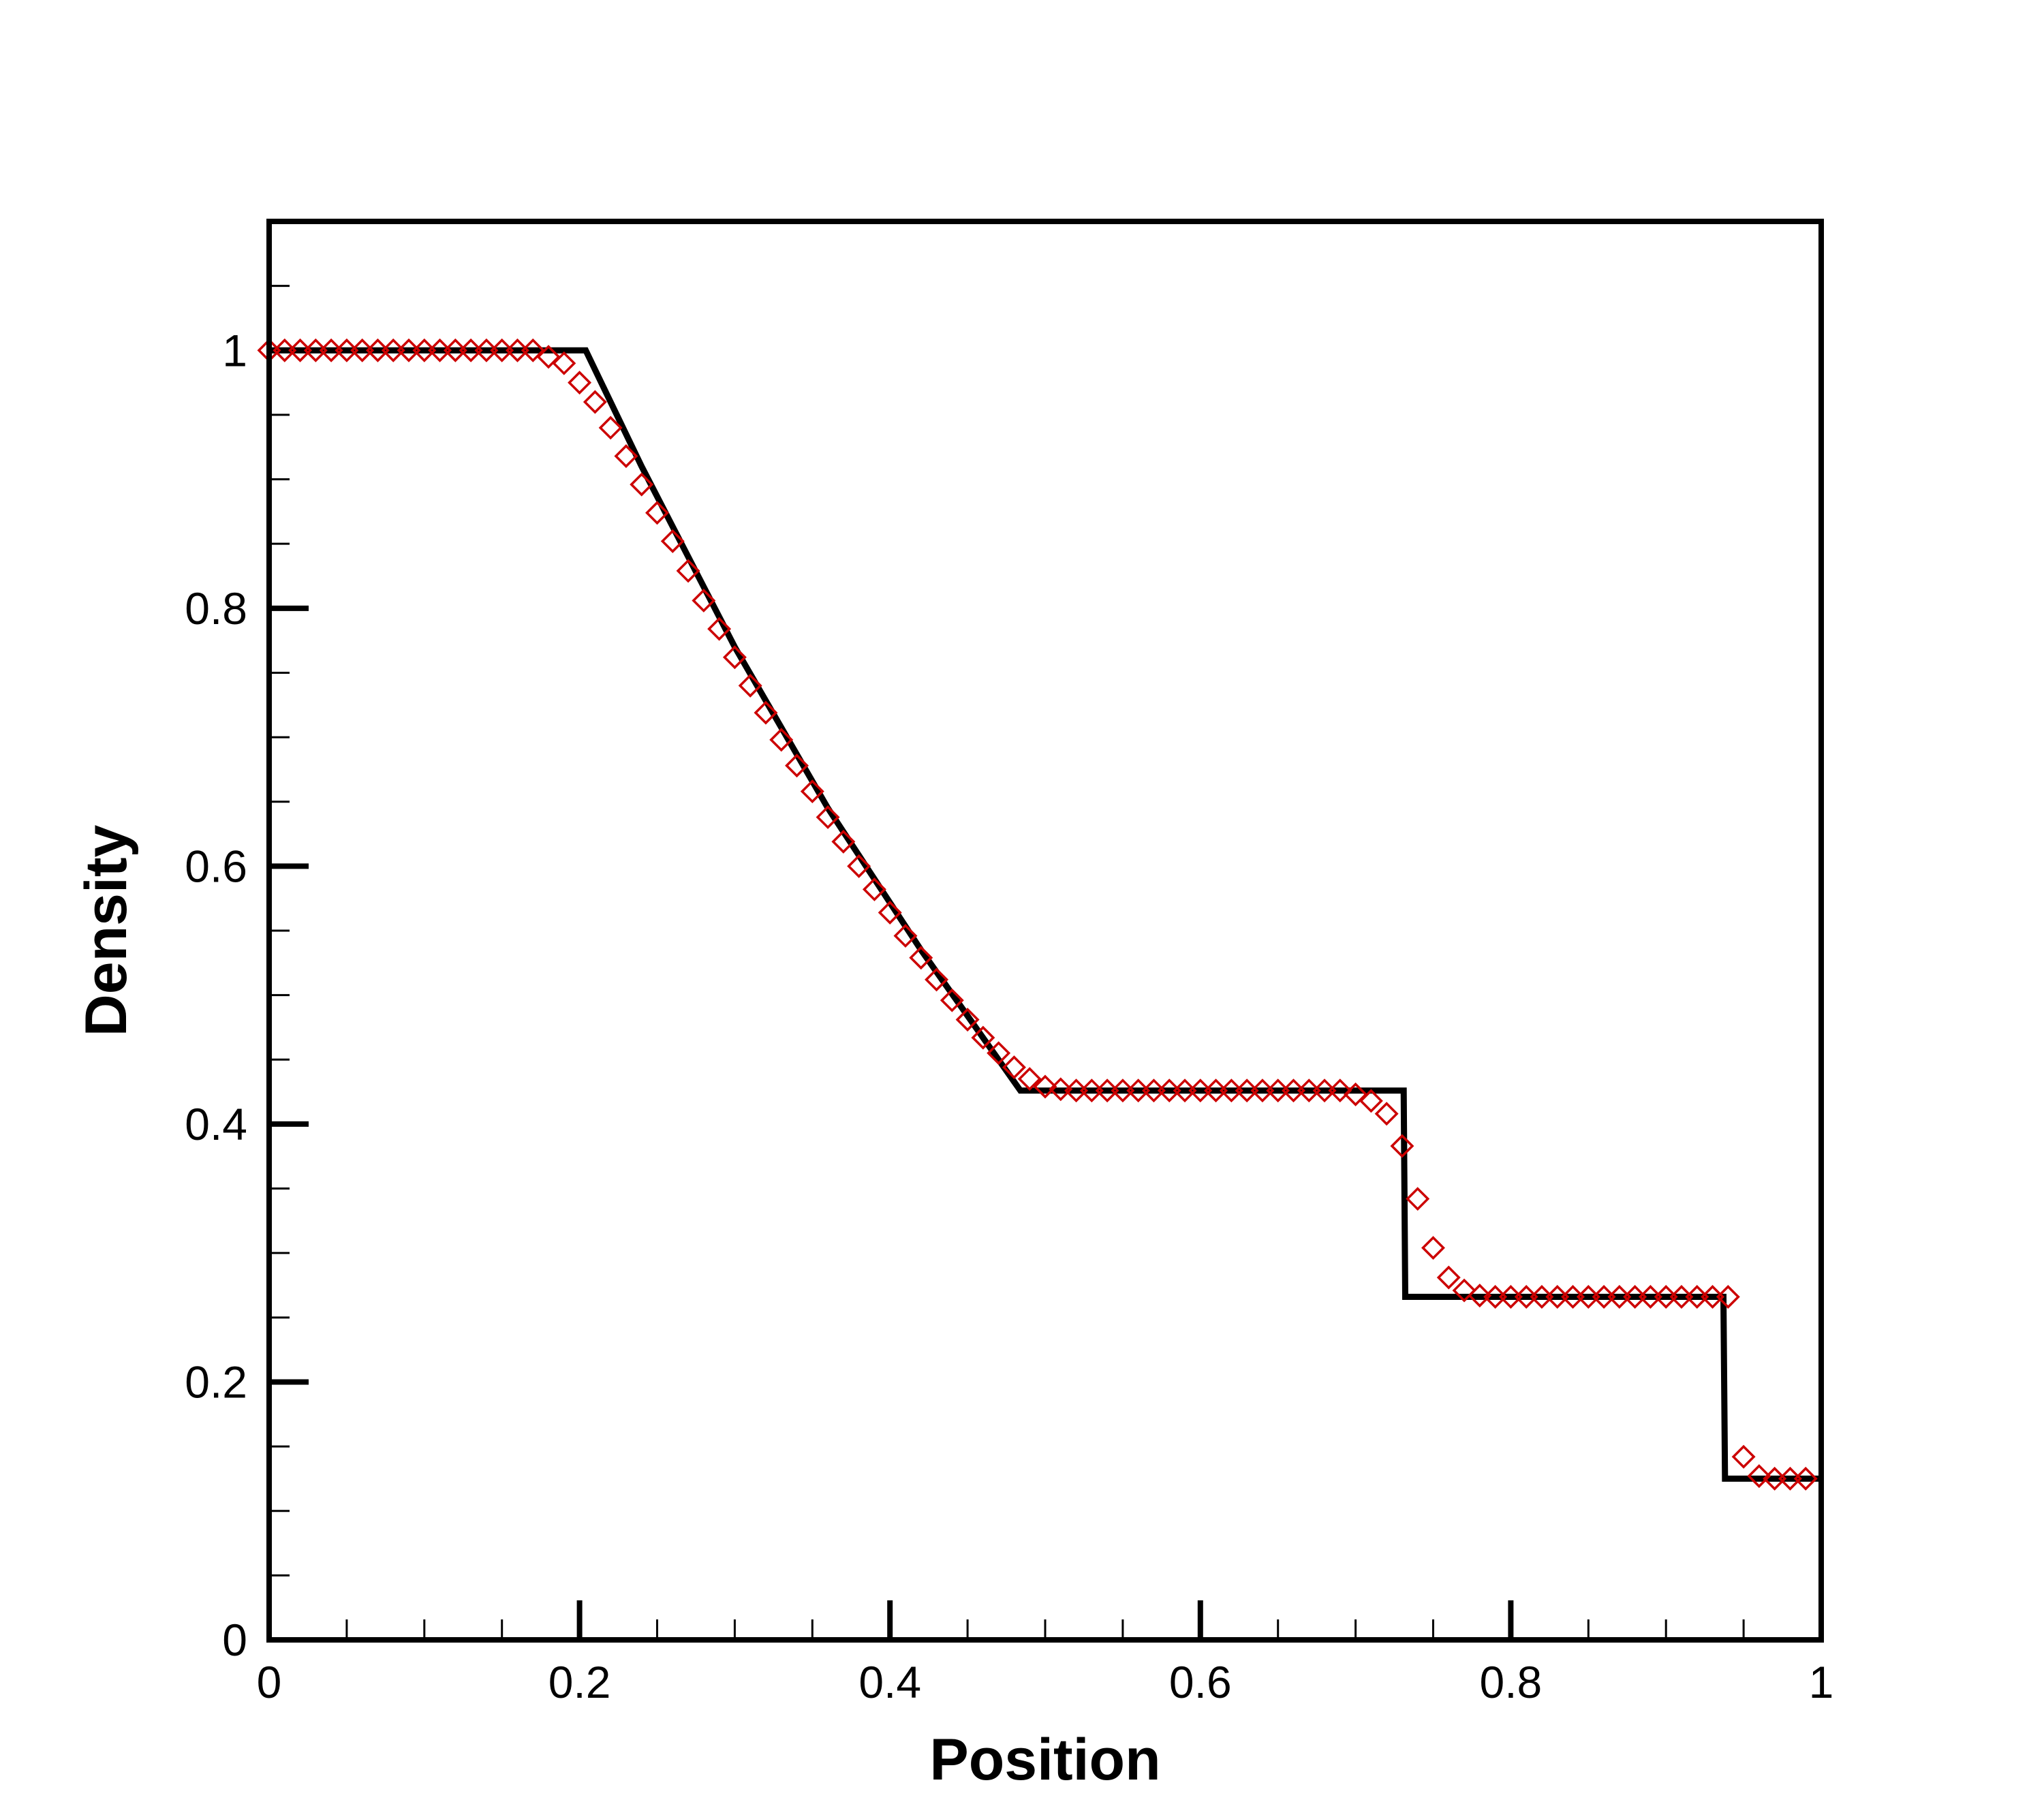 This screenshot has width=2044, height=1817. Describe the element at coordinates (106, 931) in the screenshot. I see `y-axis-title: Density` at that location.